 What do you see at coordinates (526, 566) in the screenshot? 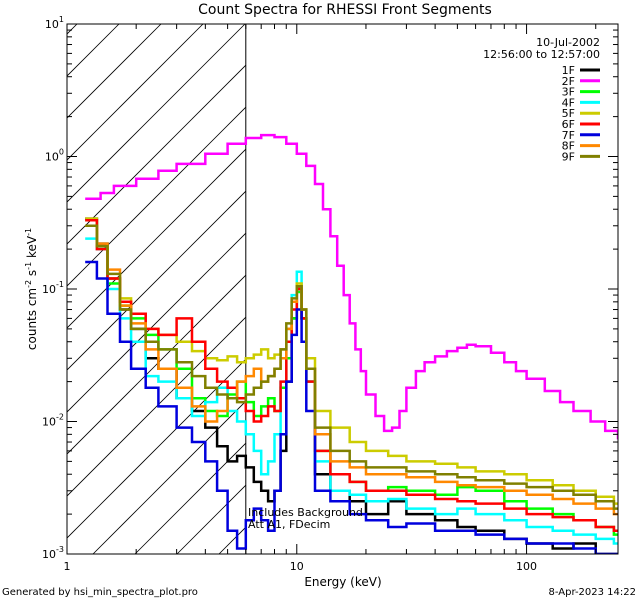
I see `x-tick-label: 100` at bounding box center [526, 566].